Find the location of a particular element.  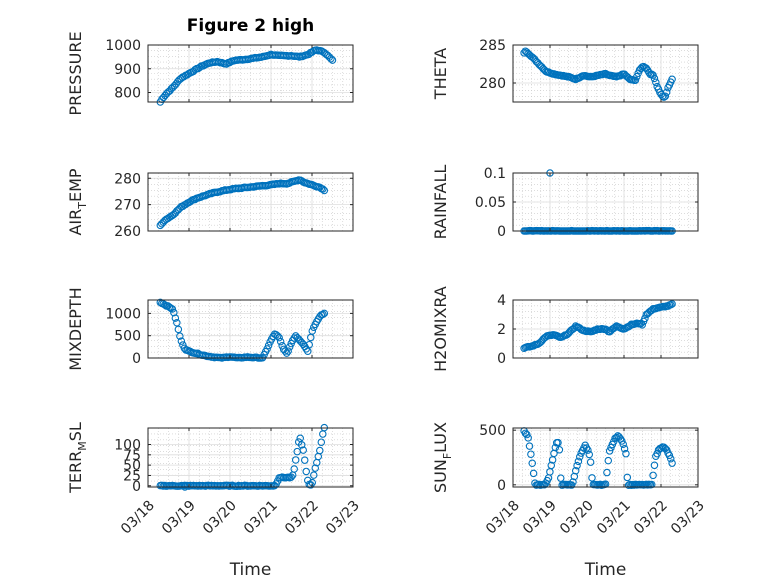

y-tick-label: 500 is located at coordinates (492, 431).